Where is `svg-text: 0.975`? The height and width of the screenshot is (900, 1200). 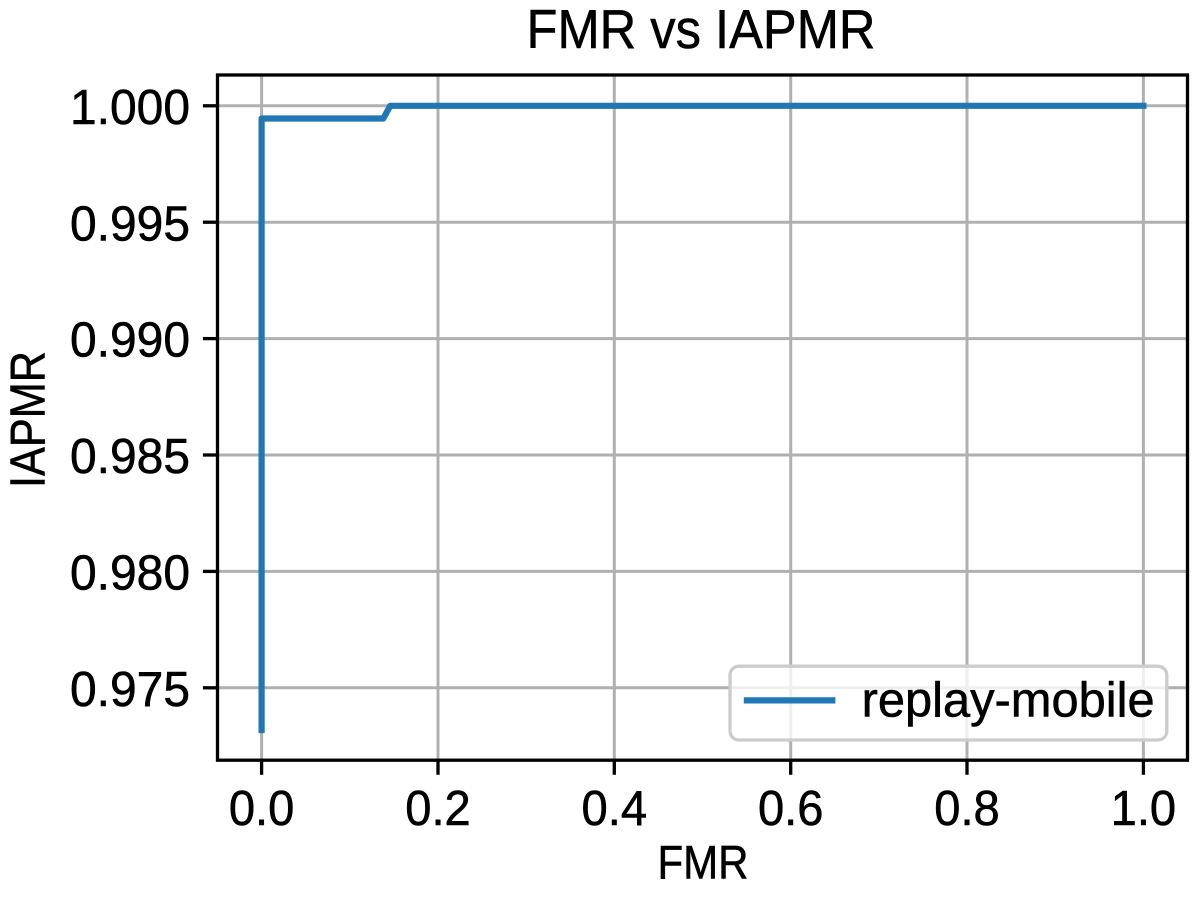 svg-text: 0.975 is located at coordinates (130, 690).